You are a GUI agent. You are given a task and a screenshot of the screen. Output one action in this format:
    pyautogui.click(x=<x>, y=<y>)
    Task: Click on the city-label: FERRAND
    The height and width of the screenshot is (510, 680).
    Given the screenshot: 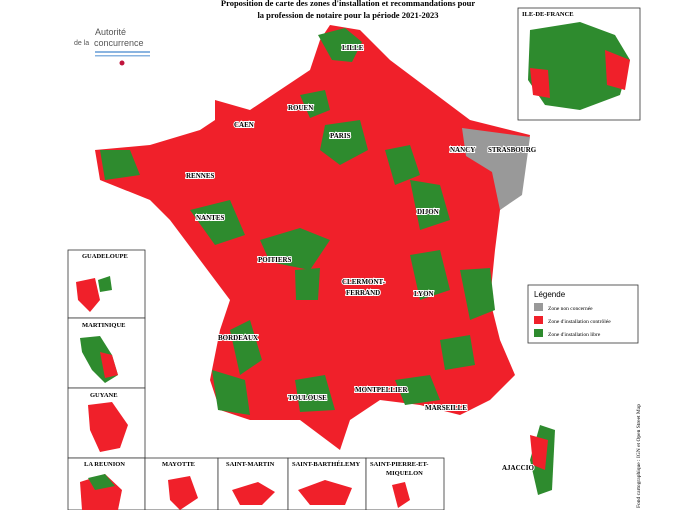 What is the action you would take?
    pyautogui.click(x=363, y=293)
    